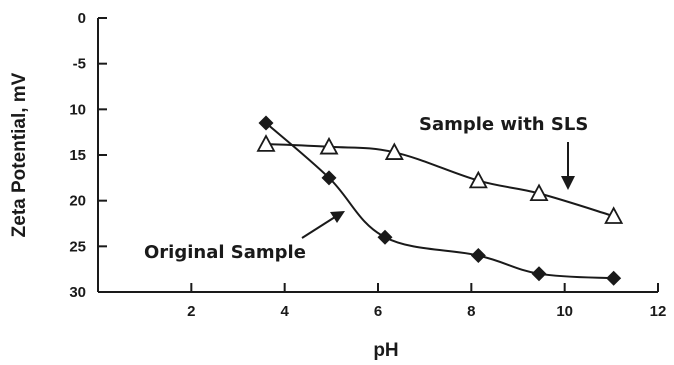  Describe the element at coordinates (77, 155) in the screenshot. I see `y-tick-label: 15` at that location.